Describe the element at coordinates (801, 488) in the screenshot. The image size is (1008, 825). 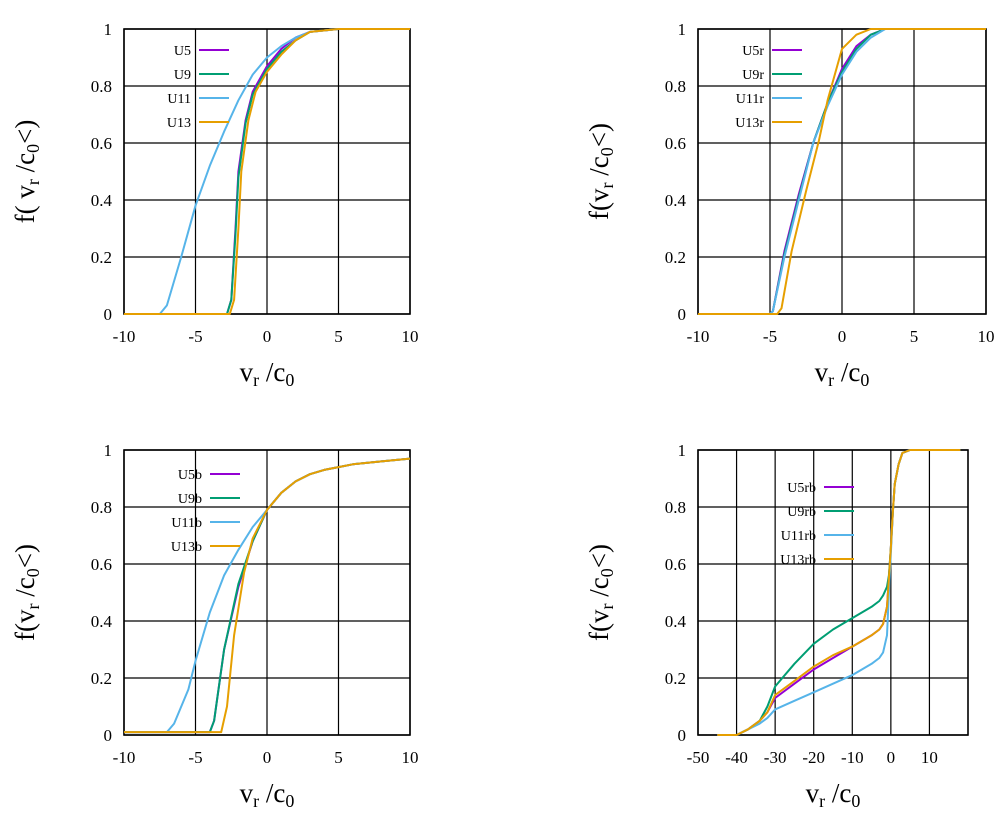
I see `legend-label-u5rb: U5rb` at that location.